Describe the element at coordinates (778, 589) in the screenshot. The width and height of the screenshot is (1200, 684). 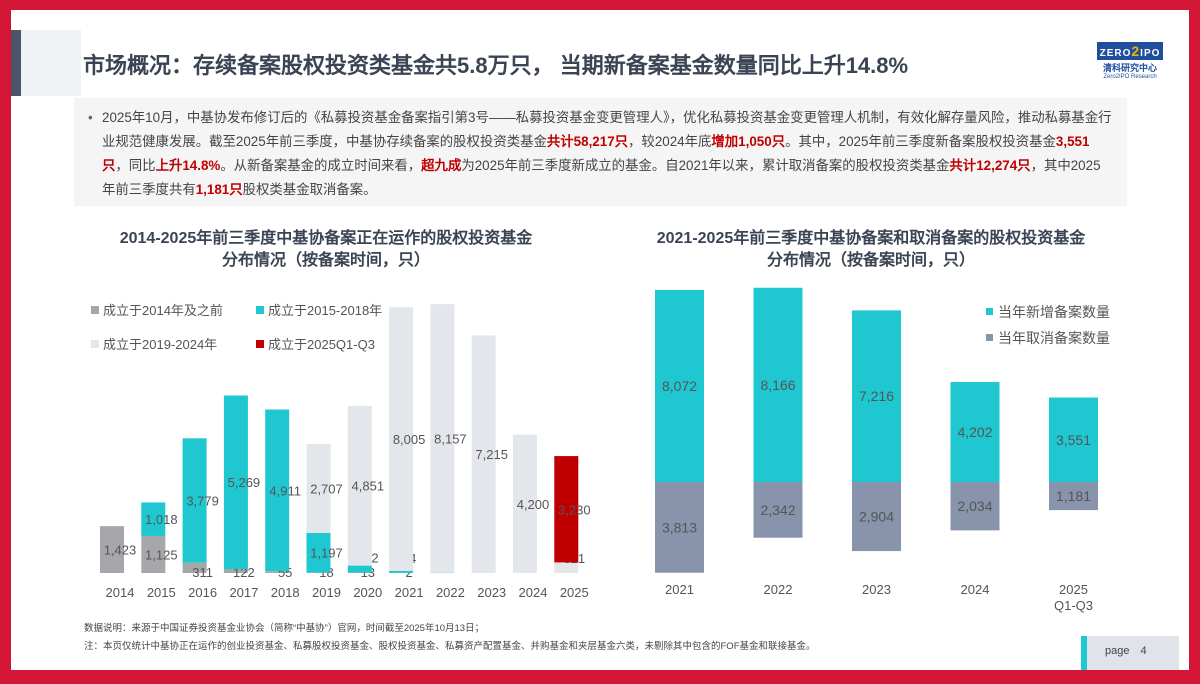
I see `x-tick-label: 2022` at that location.